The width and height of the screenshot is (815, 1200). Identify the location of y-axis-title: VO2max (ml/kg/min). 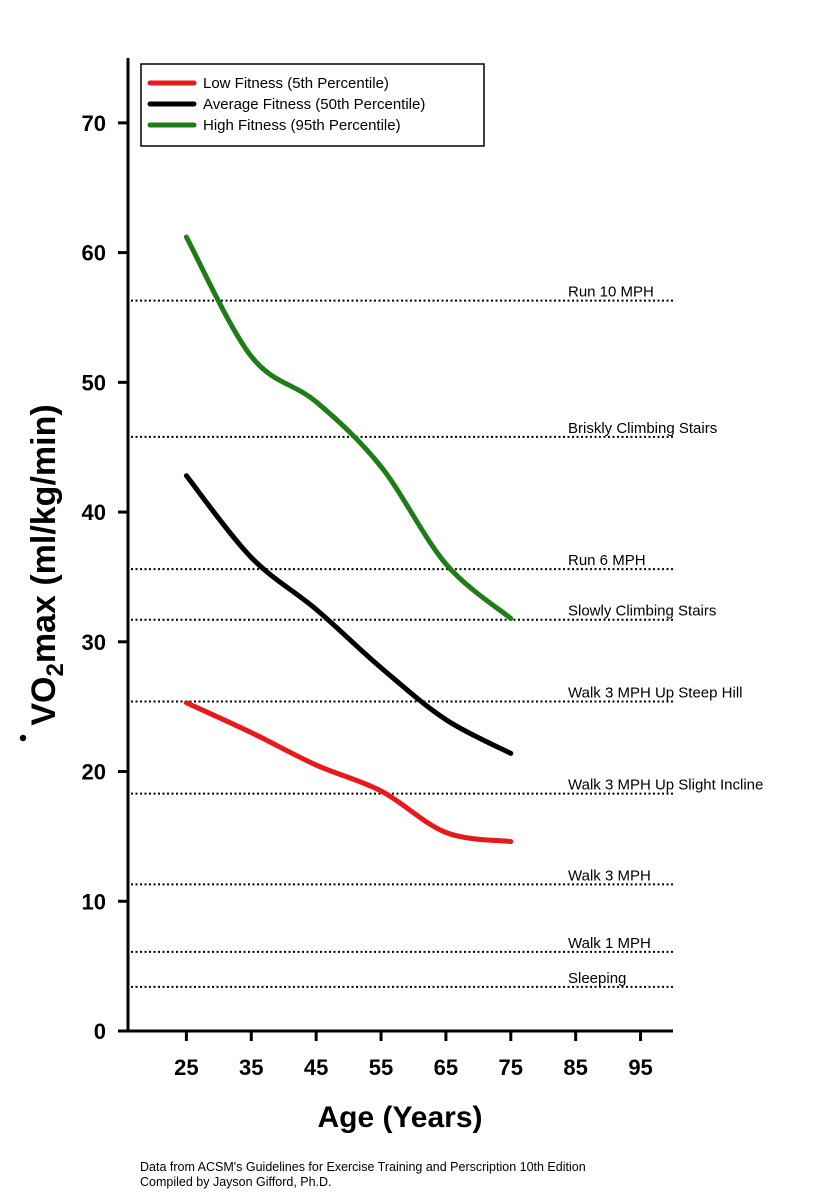
(44, 573).